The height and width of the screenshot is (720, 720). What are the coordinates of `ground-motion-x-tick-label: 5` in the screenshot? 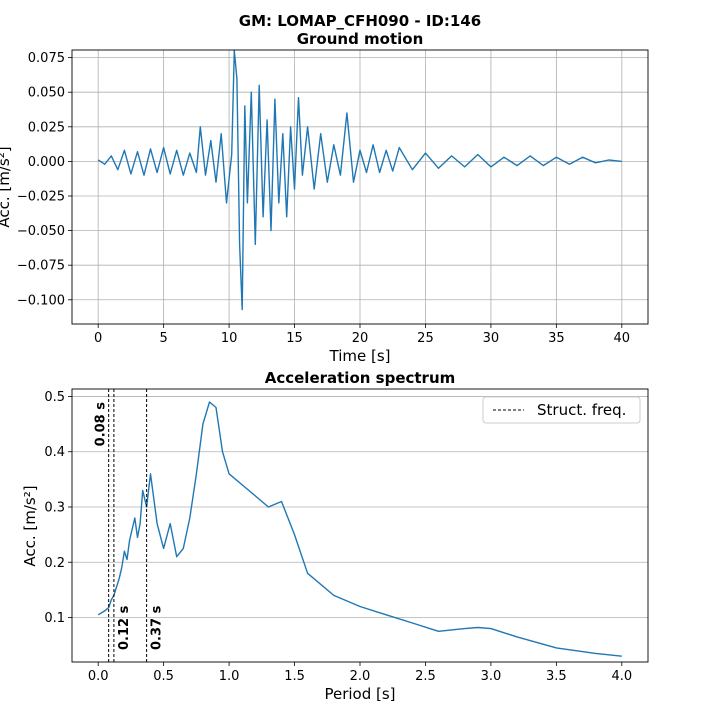 It's located at (163, 338).